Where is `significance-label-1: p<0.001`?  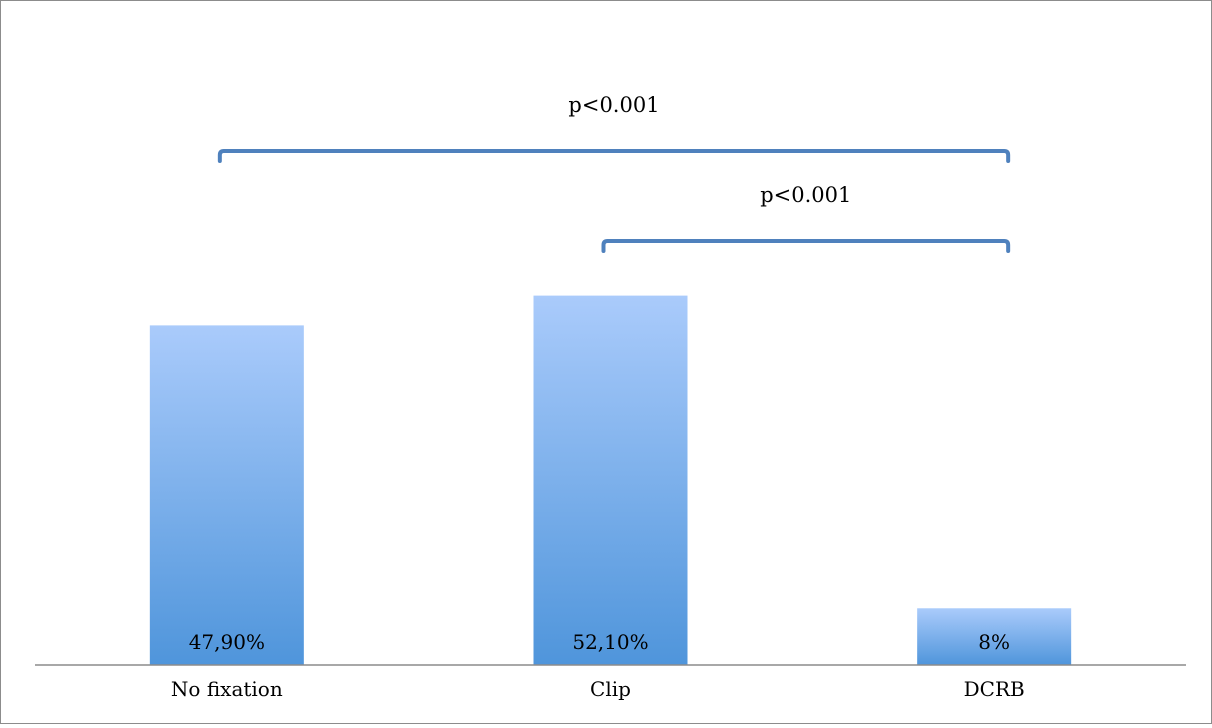
significance-label-1: p<0.001 is located at coordinates (613, 105).